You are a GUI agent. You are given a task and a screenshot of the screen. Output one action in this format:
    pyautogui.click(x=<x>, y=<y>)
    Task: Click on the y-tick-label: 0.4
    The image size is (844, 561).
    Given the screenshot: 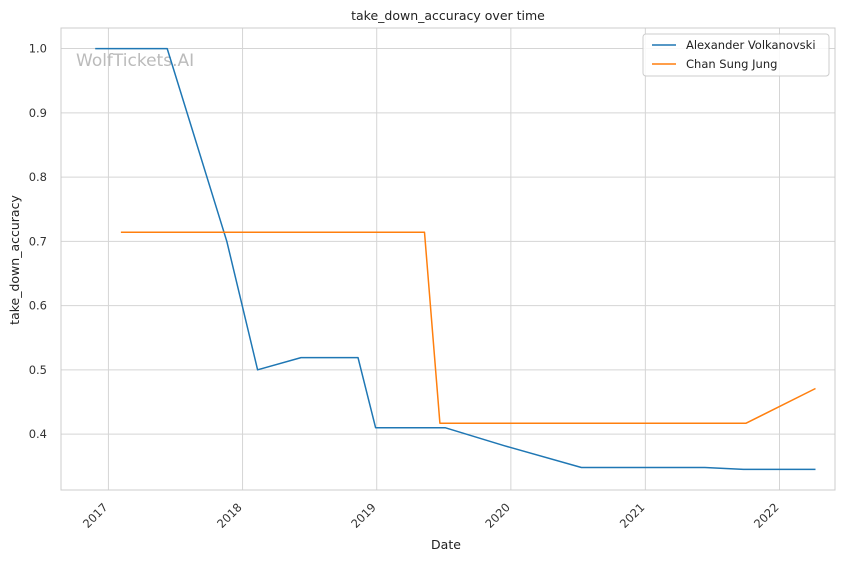 What is the action you would take?
    pyautogui.click(x=38, y=434)
    